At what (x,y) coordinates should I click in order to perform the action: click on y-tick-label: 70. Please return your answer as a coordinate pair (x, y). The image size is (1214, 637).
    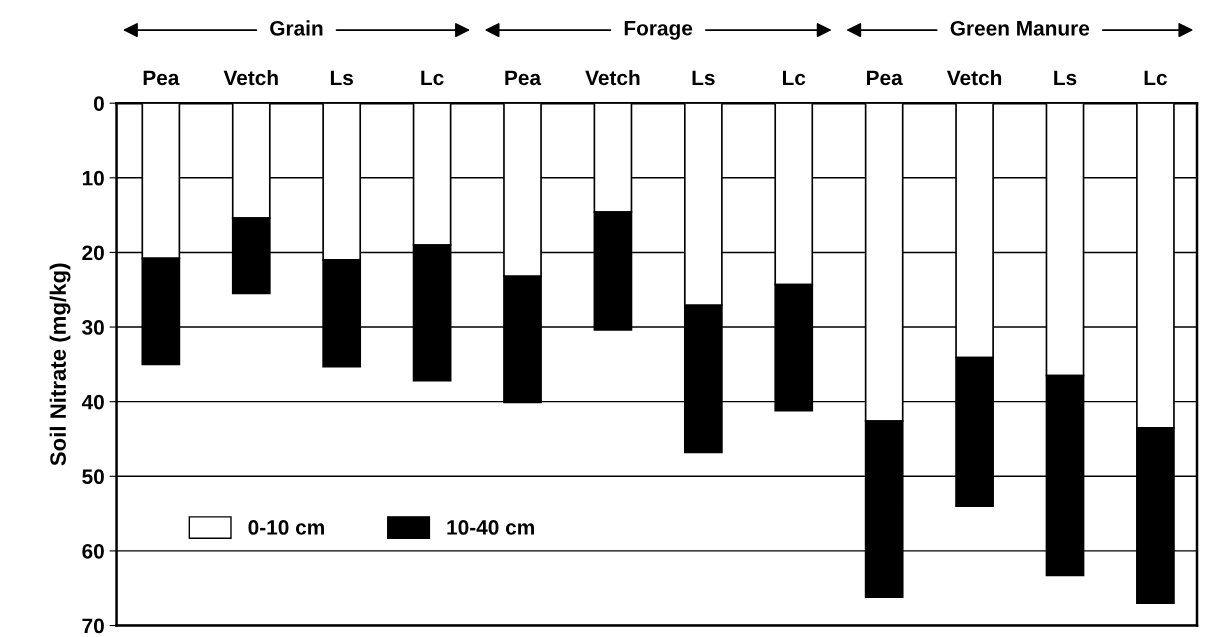
    Looking at the image, I should click on (93, 626).